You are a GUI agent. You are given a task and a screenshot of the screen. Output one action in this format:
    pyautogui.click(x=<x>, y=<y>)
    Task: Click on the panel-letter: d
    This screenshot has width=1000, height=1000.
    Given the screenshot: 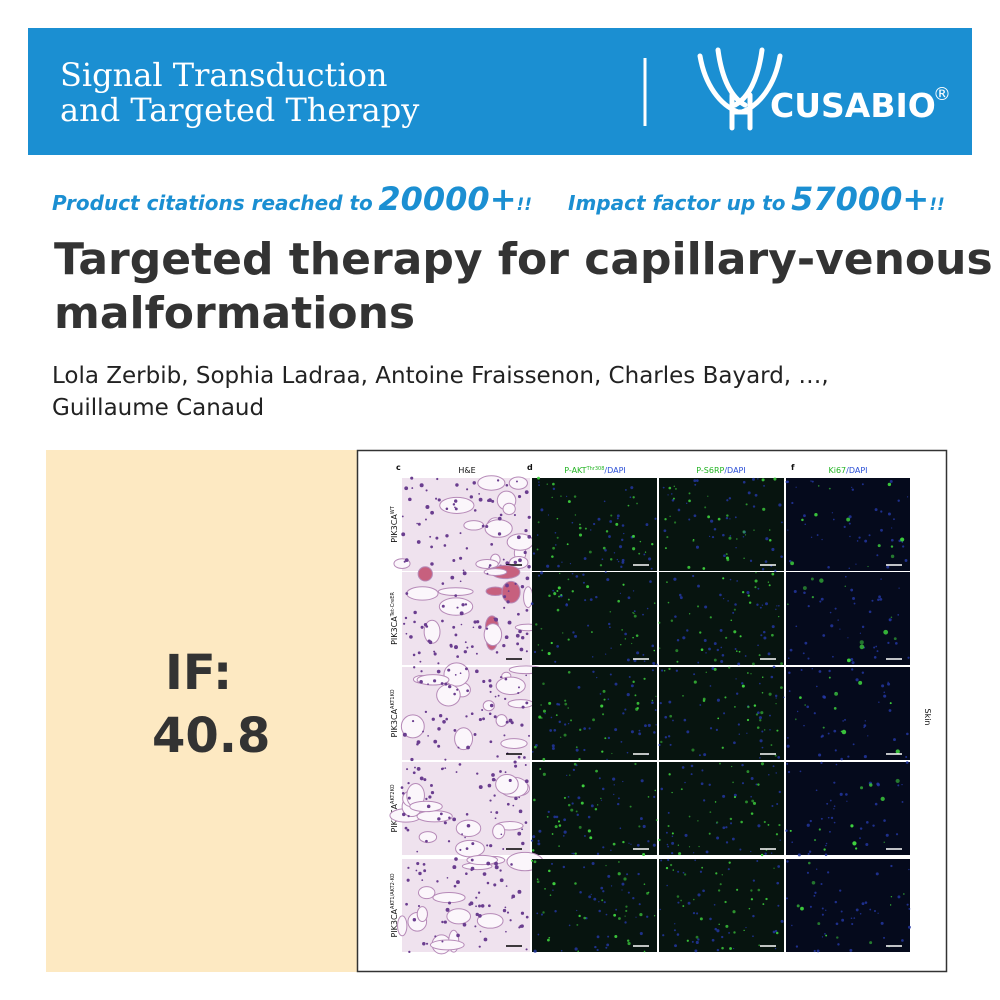 What is the action you would take?
    pyautogui.click(x=530, y=467)
    